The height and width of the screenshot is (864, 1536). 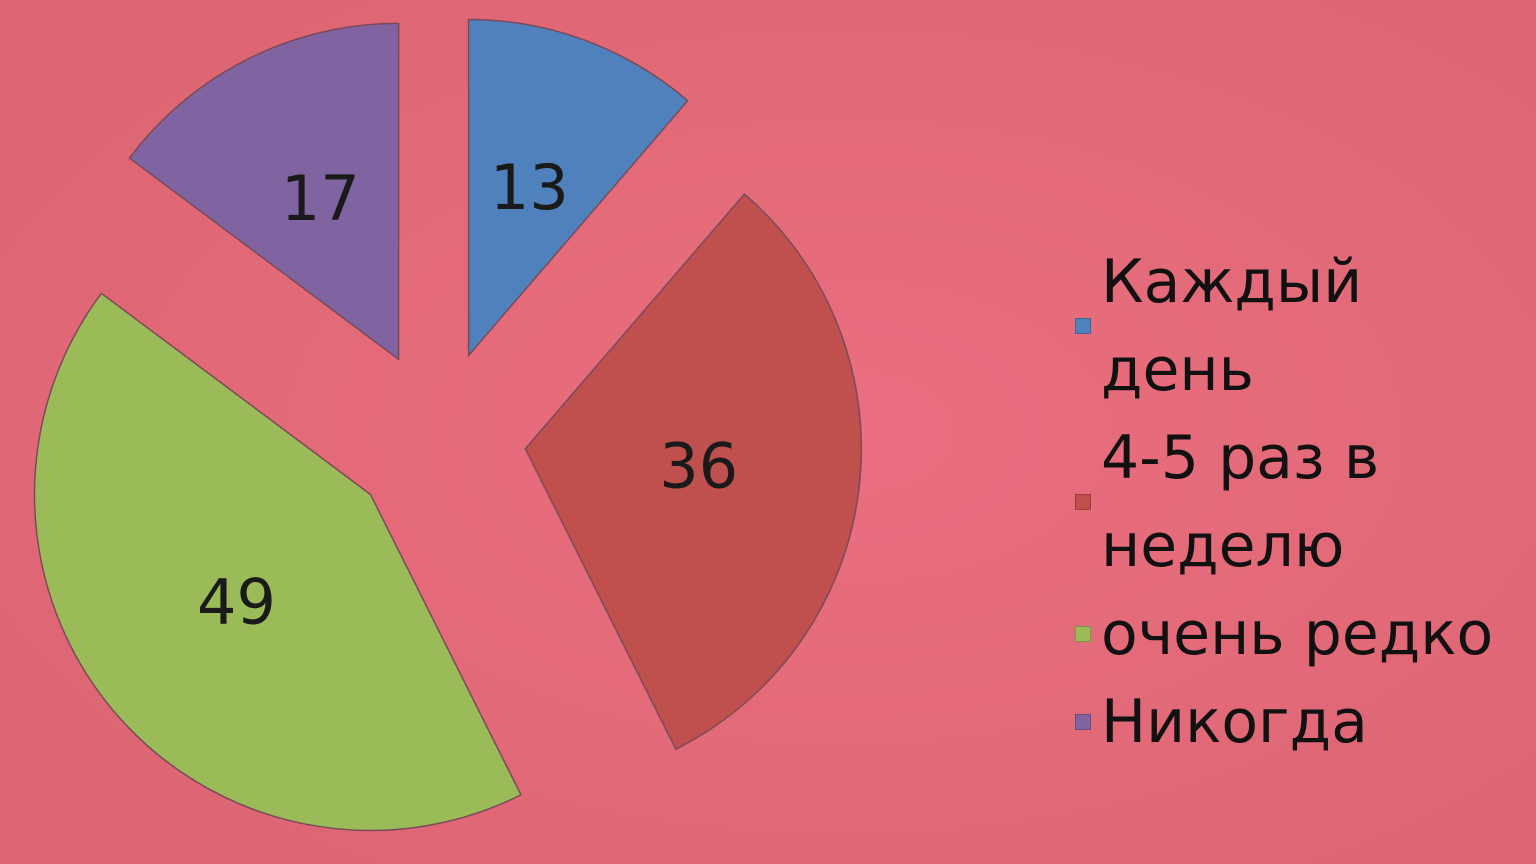 I want to click on legend-label: 4-5 раз в неделю, so click(x=1240, y=502).